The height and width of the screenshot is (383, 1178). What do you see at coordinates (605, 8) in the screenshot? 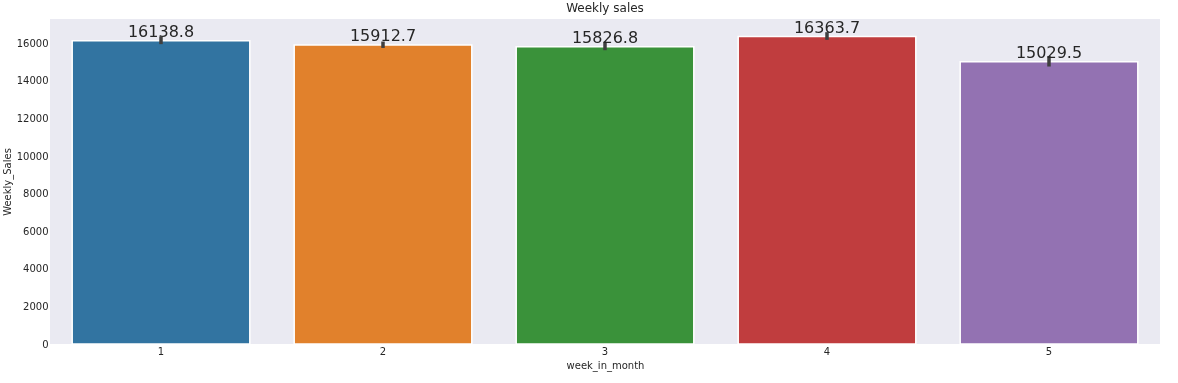
I see `chart-title: Weekly sales` at bounding box center [605, 8].